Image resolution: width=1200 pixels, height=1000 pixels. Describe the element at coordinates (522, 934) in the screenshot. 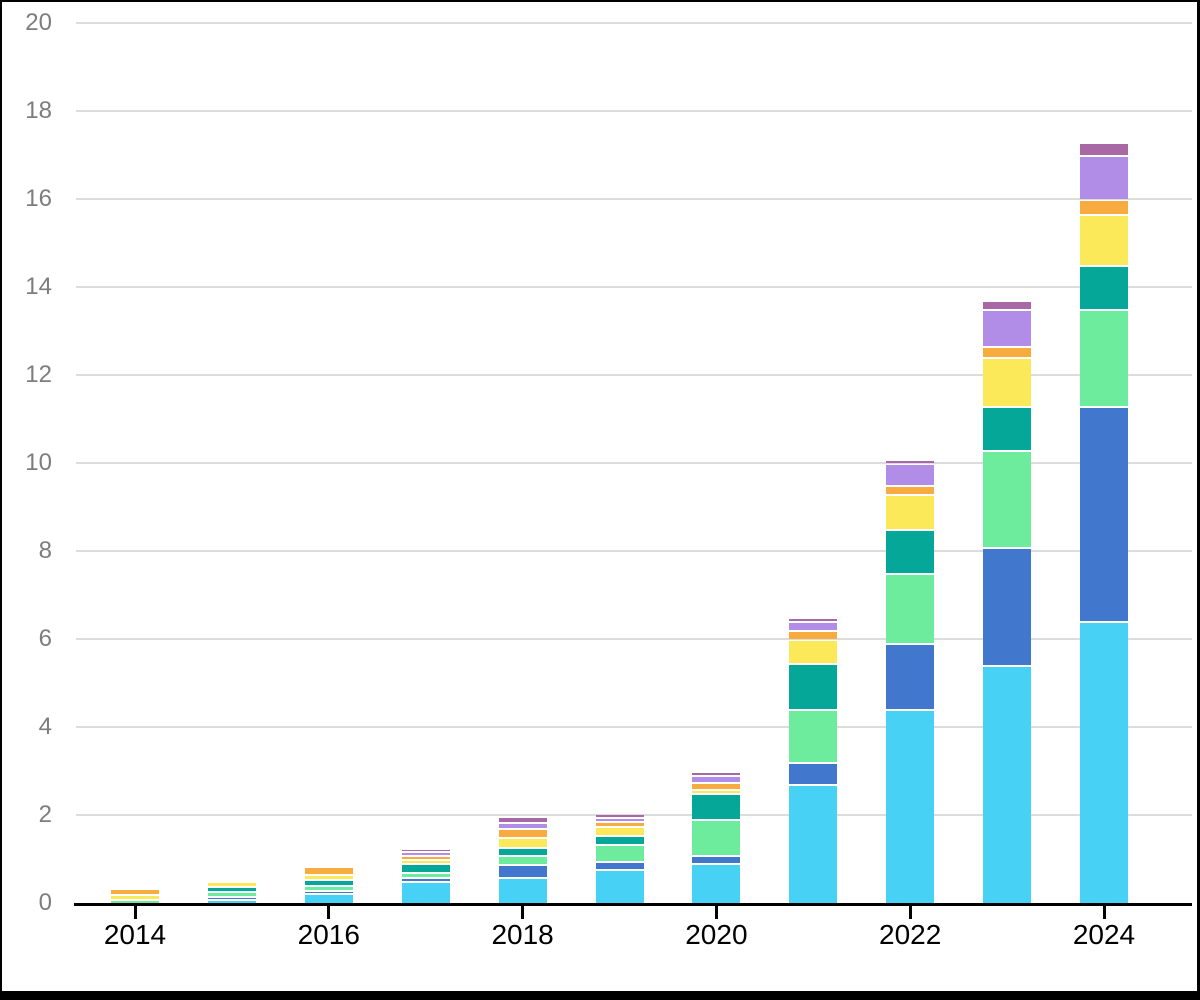

I see `x-axis-tick-label: 2018` at that location.